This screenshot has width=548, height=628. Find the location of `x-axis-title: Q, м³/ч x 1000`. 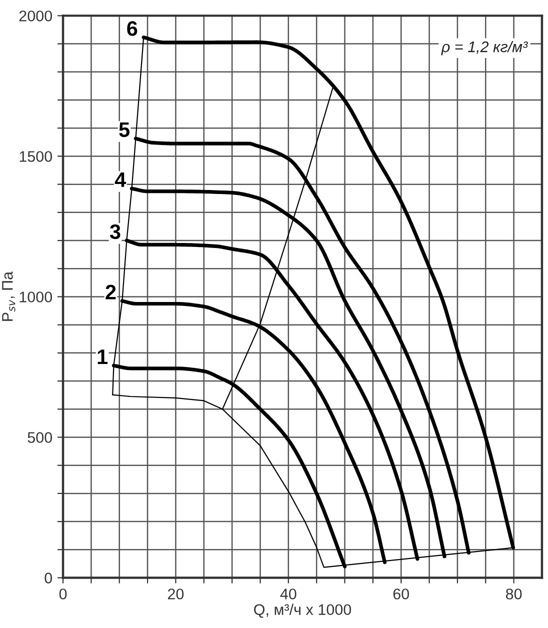

x-axis-title: Q, м³/ч x 1000 is located at coordinates (303, 611).